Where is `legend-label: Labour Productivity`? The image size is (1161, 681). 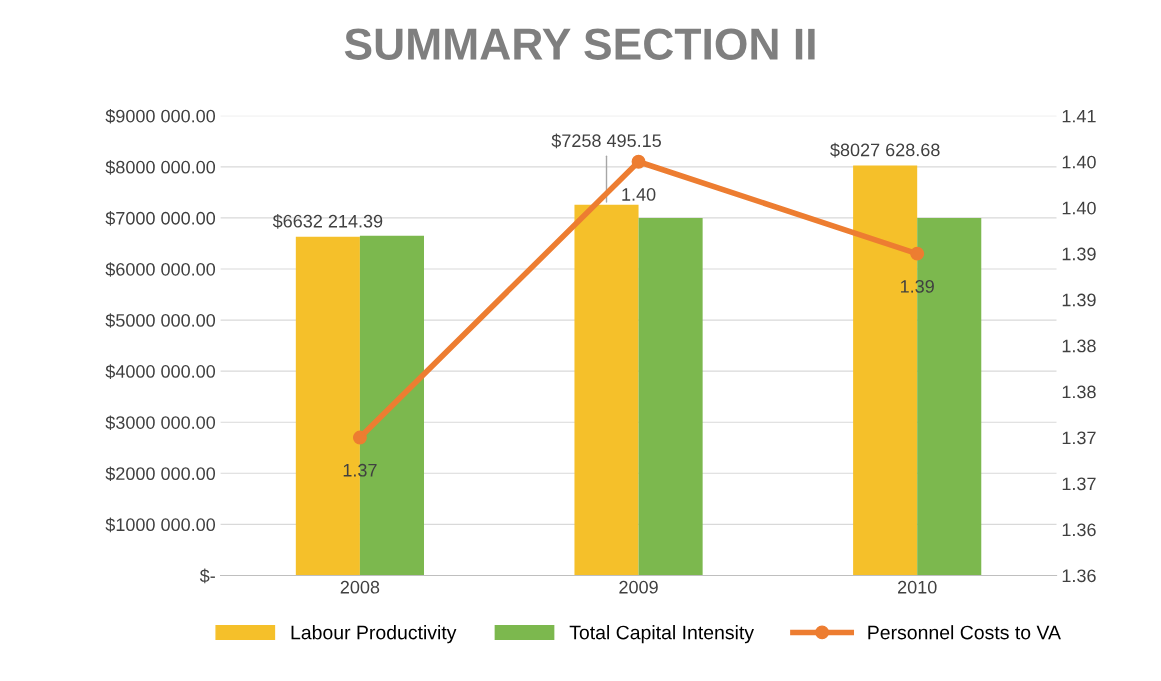
legend-label: Labour Productivity is located at coordinates (374, 634).